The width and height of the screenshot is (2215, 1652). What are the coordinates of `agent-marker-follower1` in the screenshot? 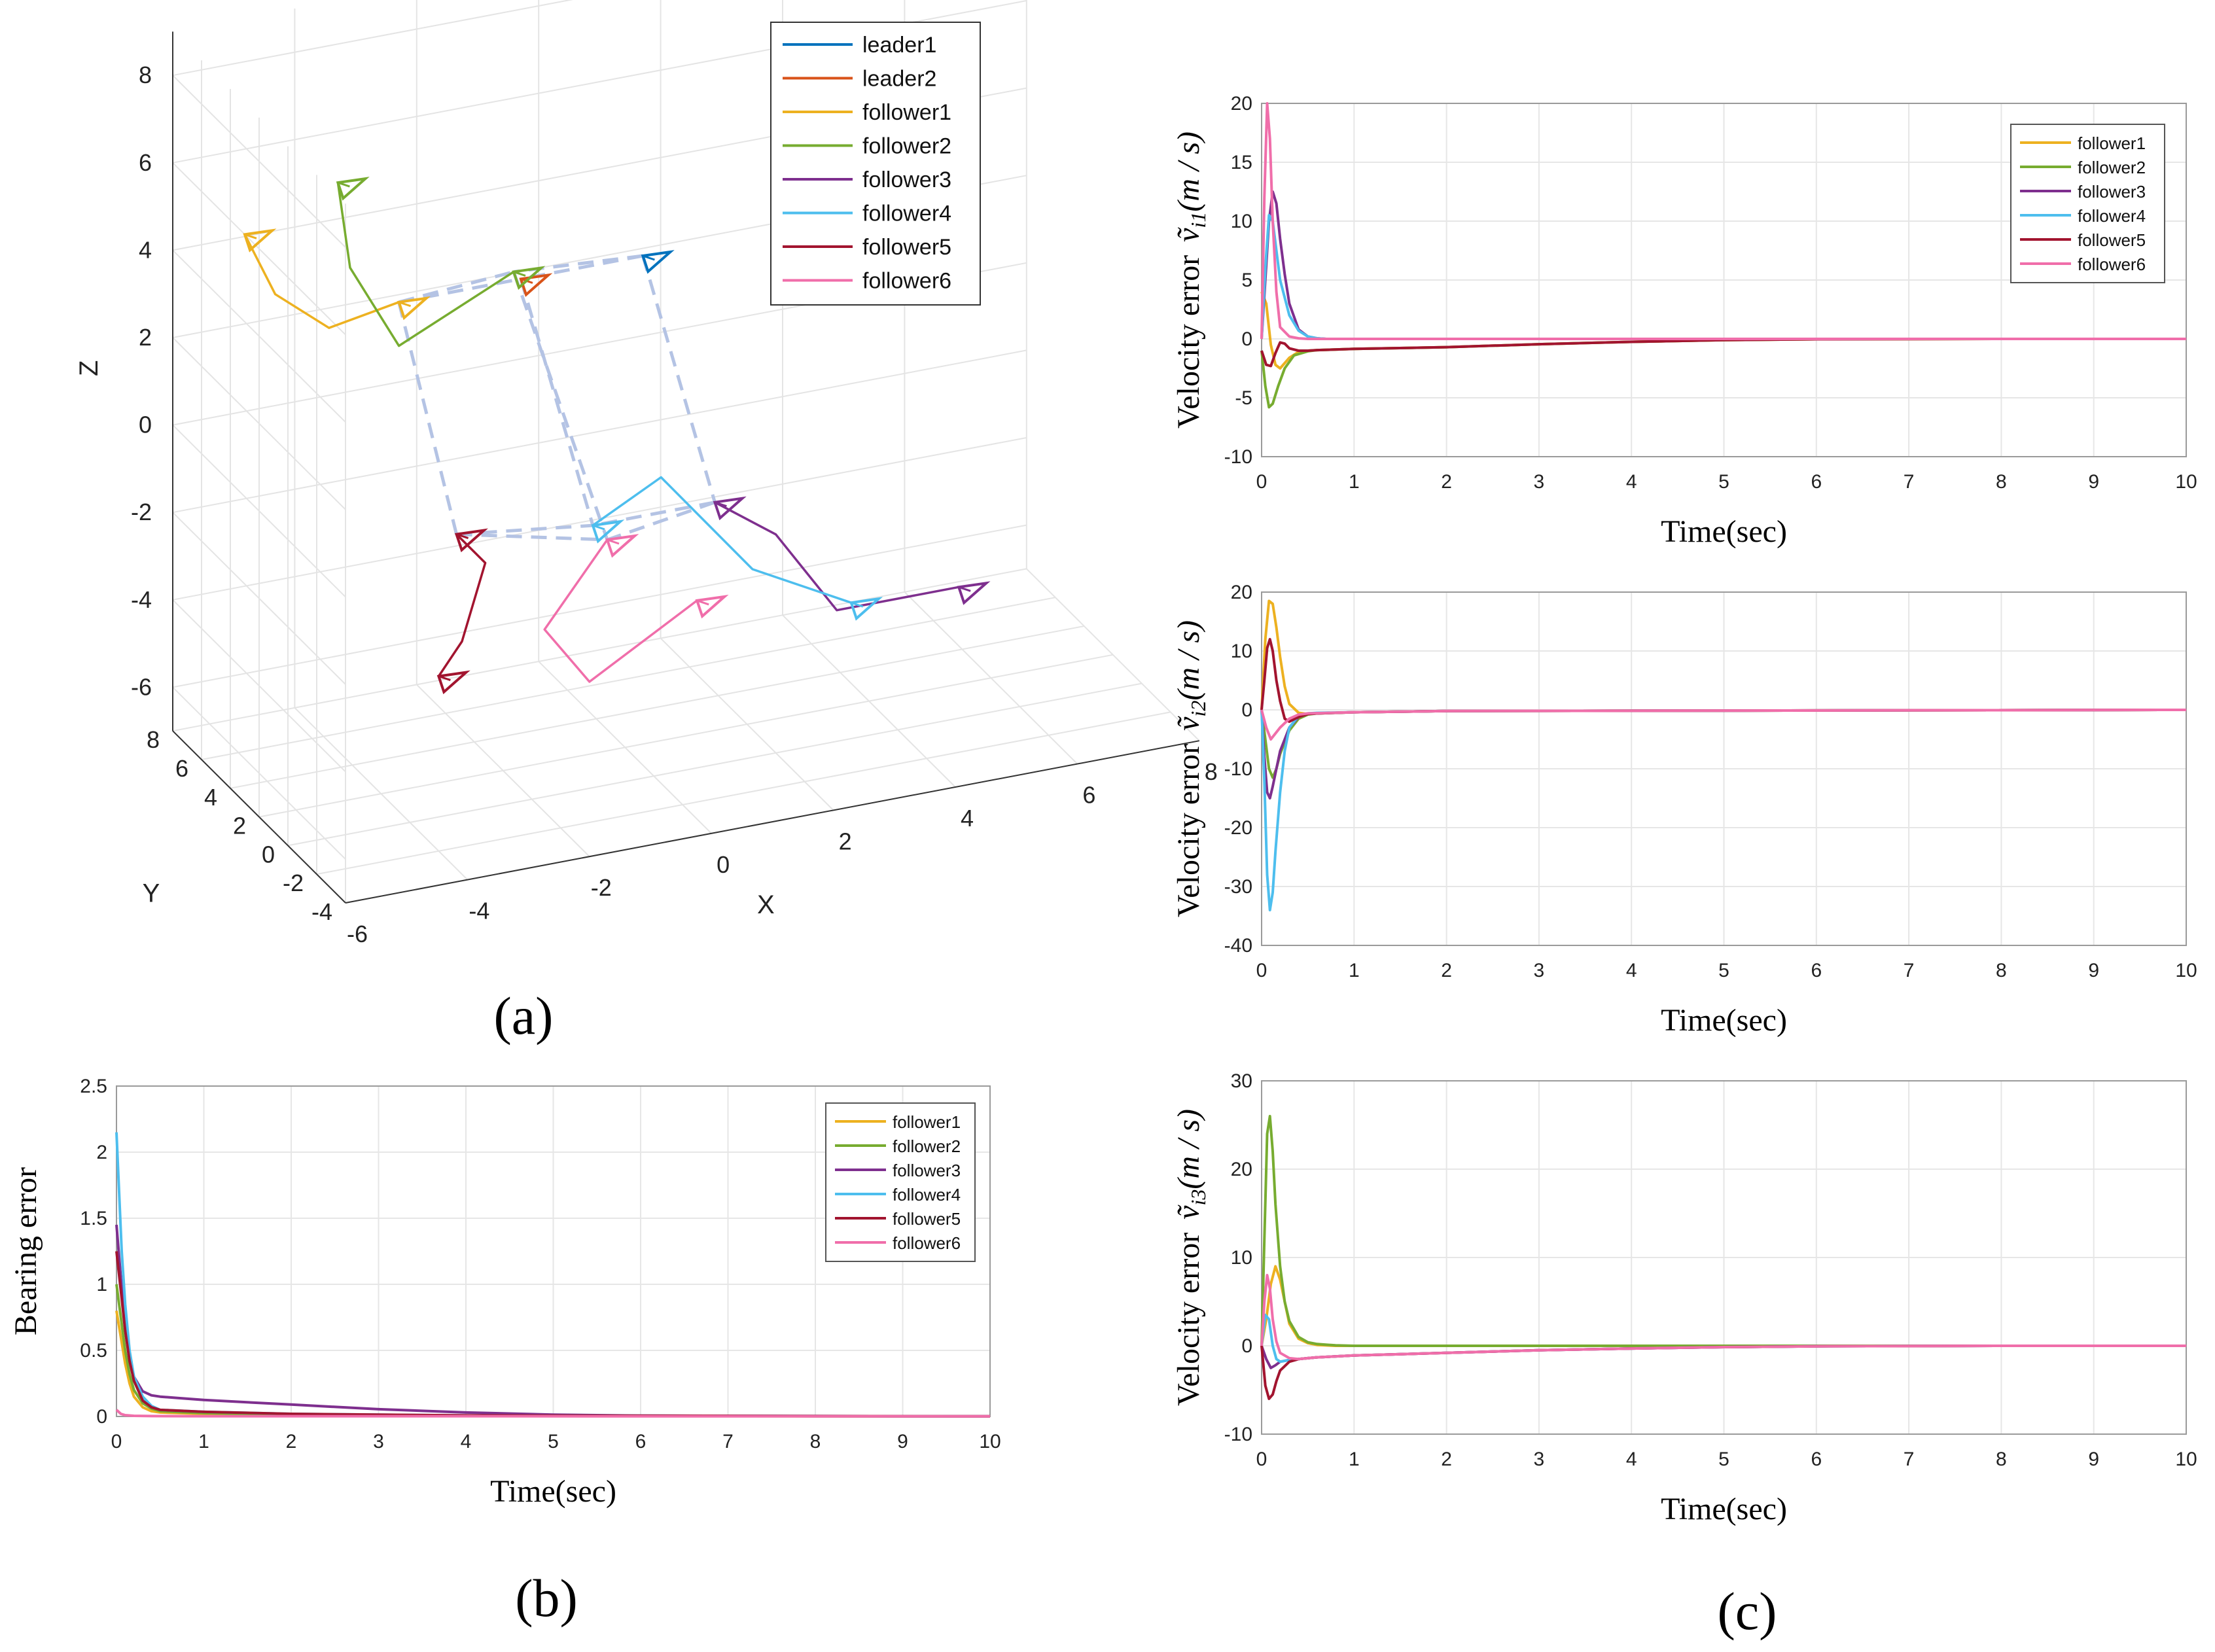 It's located at (260, 240).